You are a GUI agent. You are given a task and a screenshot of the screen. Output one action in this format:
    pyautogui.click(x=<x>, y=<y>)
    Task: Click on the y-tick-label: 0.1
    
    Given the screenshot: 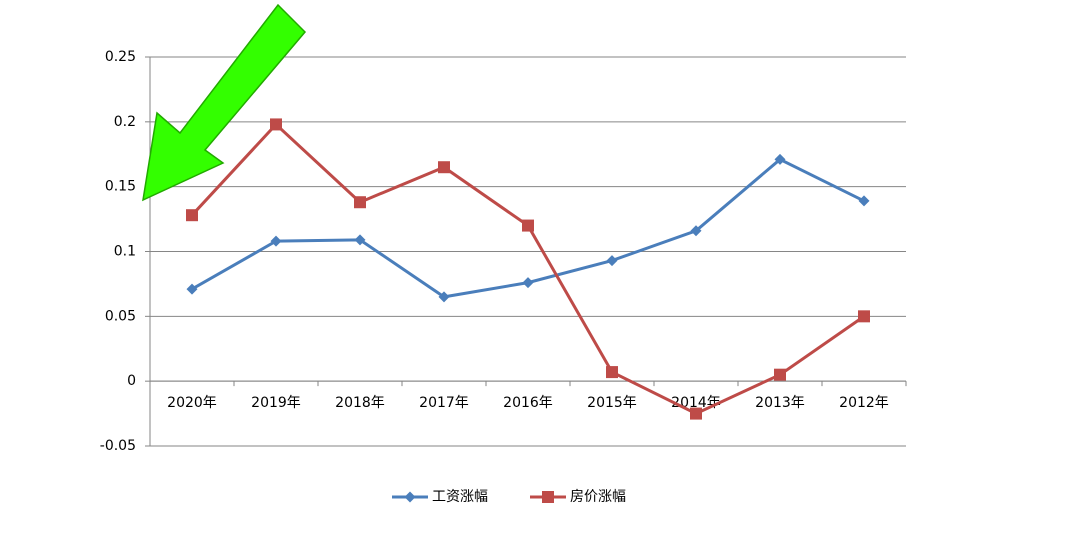 What is the action you would take?
    pyautogui.click(x=125, y=252)
    